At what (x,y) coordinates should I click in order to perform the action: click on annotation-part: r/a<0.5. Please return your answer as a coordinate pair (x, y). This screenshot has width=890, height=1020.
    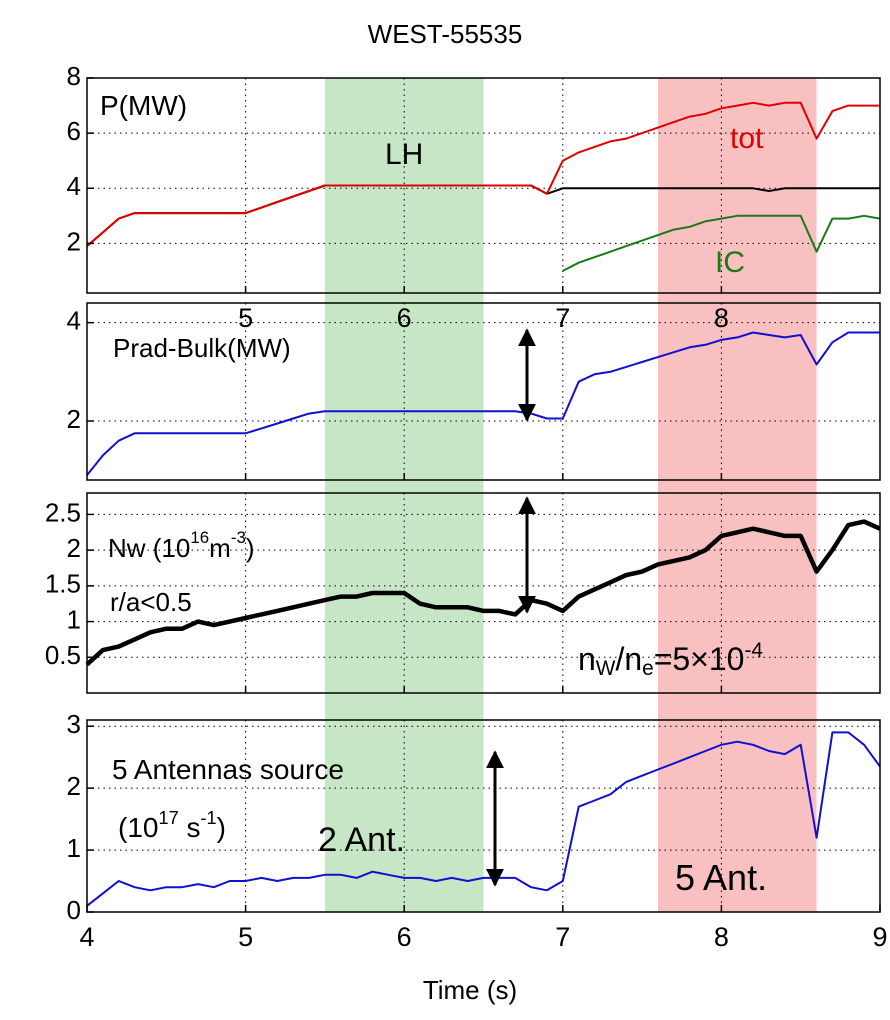
    Looking at the image, I should click on (151, 602).